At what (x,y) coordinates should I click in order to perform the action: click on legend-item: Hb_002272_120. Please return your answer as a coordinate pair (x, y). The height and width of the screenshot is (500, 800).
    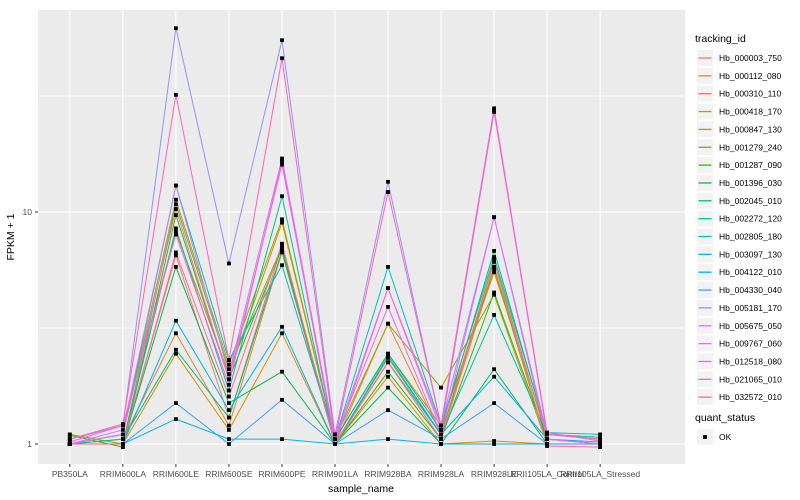
    Looking at the image, I should click on (739, 218).